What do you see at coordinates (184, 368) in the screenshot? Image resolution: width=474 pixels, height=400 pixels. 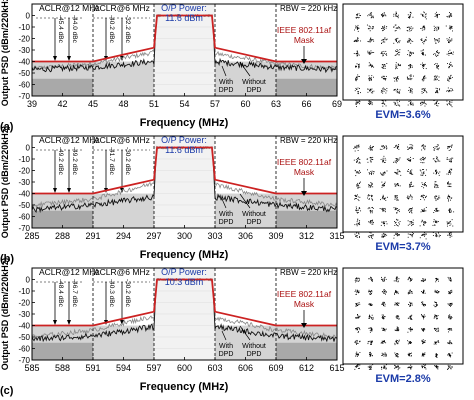 I see `panel-c-x-tick-label: 600` at bounding box center [184, 368].